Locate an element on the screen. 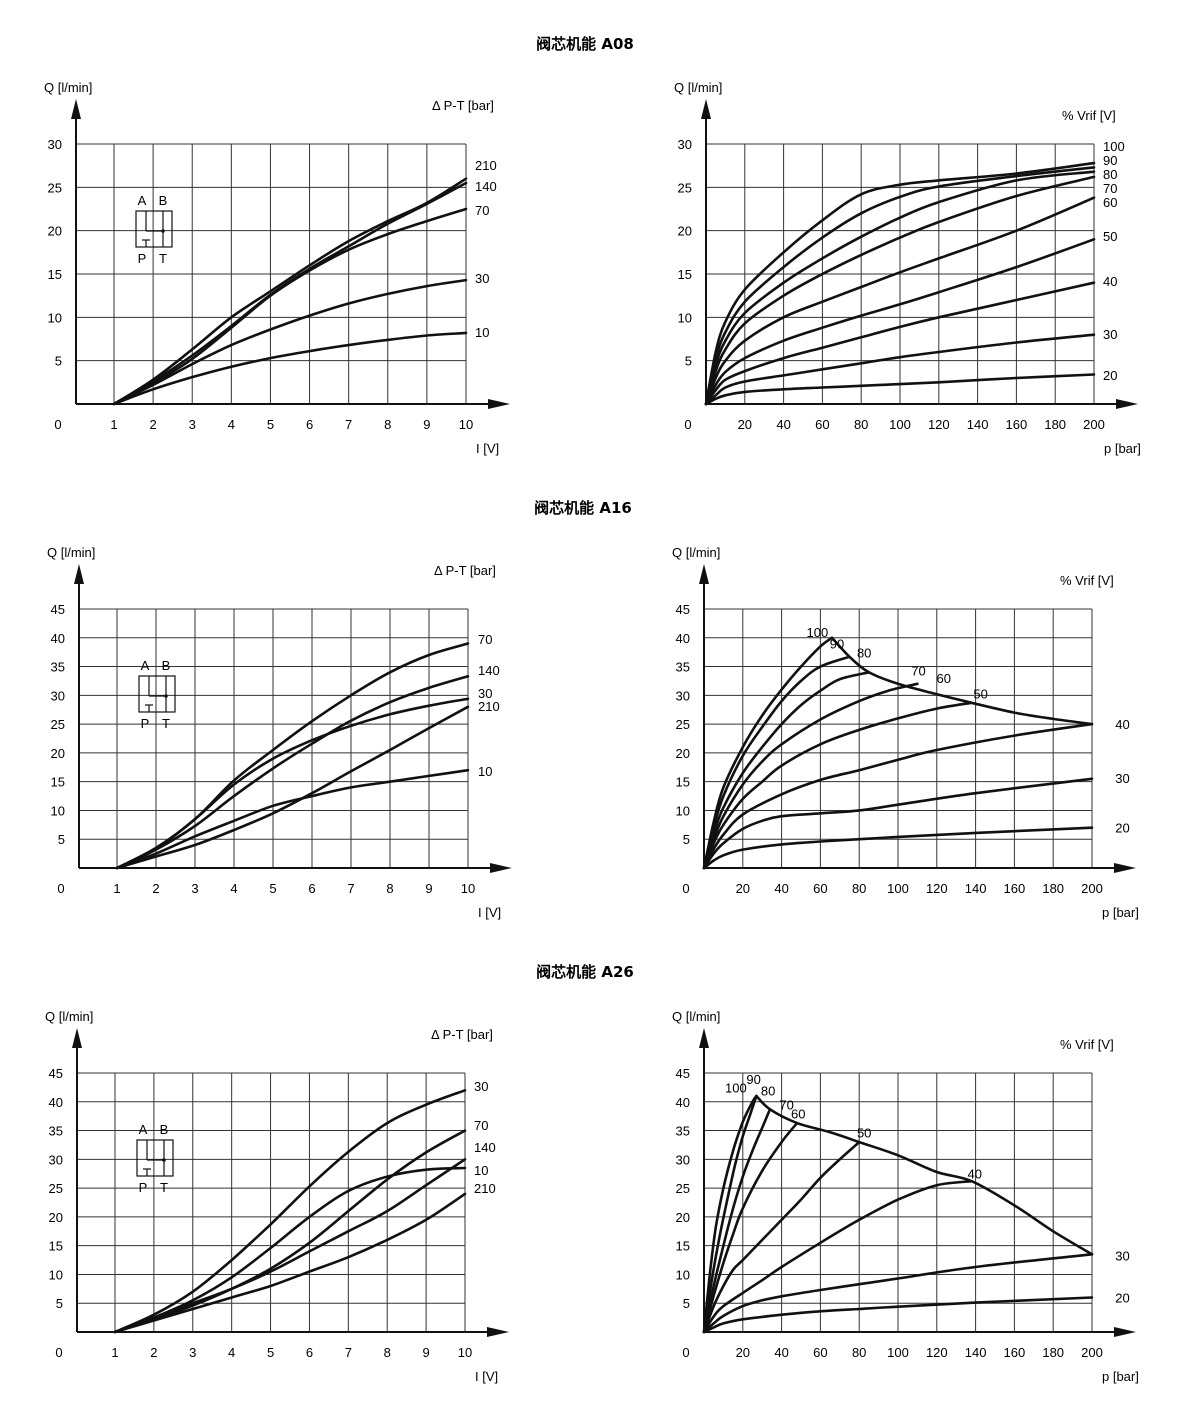 Image resolution: width=1200 pixels, height=1412 pixels. symbol-label-p: P is located at coordinates (142, 258).